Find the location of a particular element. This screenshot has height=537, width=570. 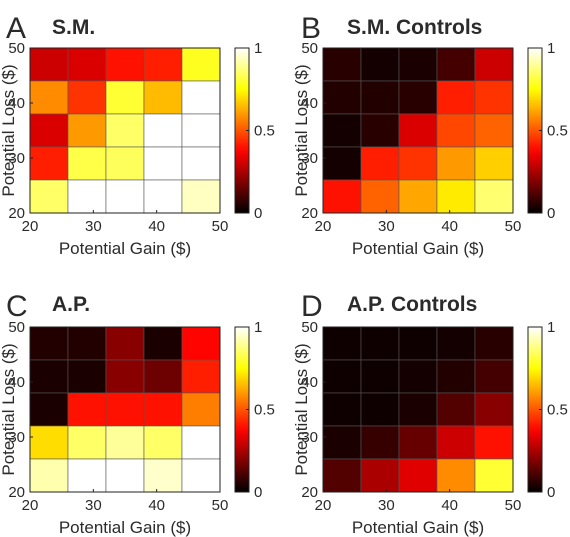

panel-letter: B is located at coordinates (311, 28).